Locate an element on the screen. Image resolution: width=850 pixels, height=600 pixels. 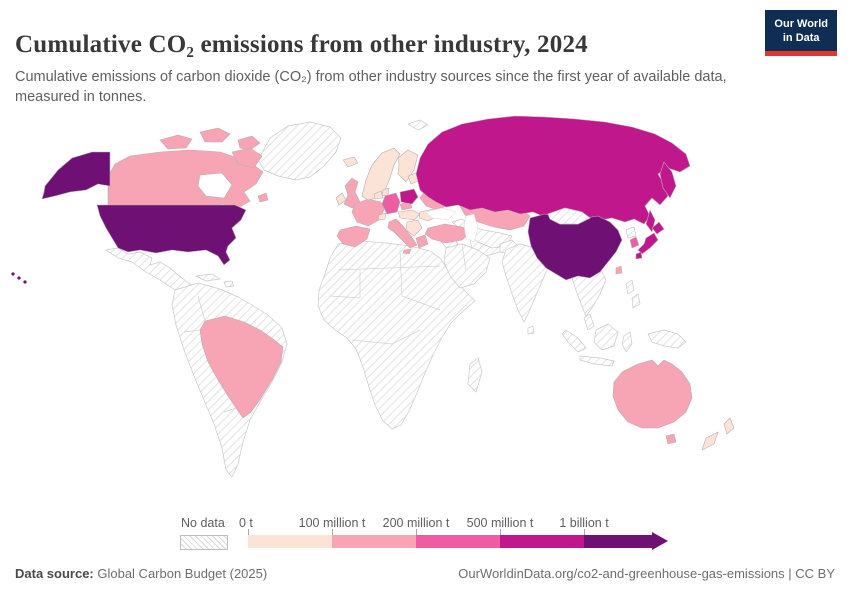
country-japan-hokkaido is located at coordinates (658, 228).